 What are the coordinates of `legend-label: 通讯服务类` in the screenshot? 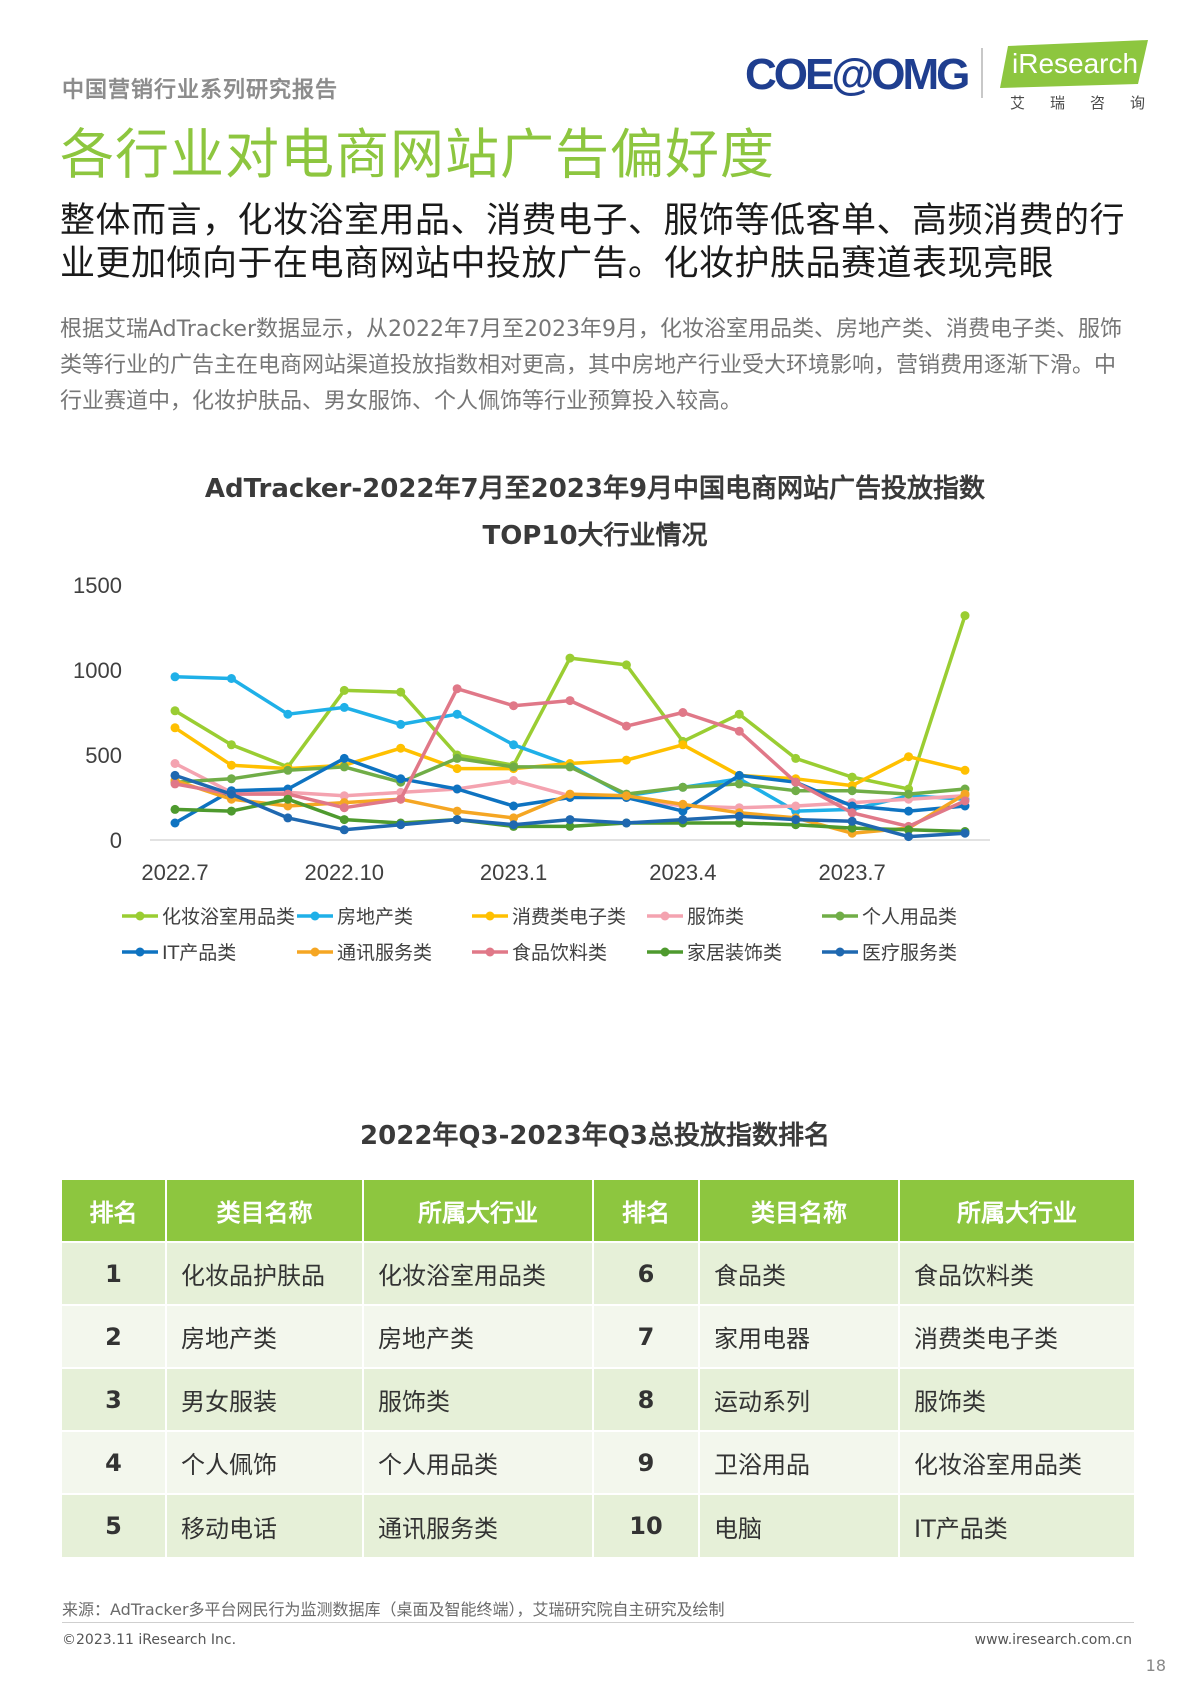 It's located at (384, 953).